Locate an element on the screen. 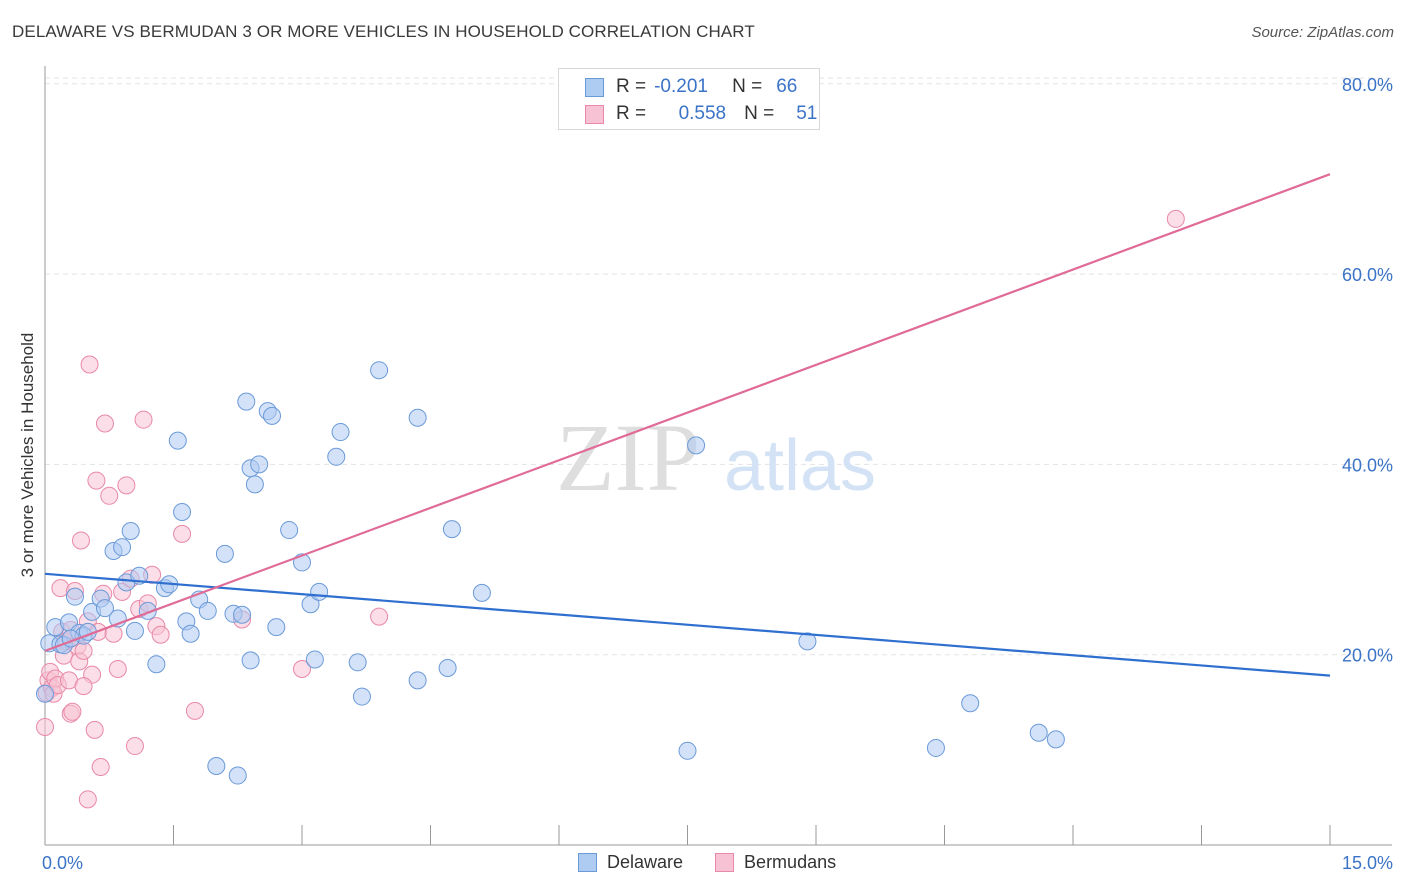  bermudans-legend-swatch is located at coordinates (725, 862).